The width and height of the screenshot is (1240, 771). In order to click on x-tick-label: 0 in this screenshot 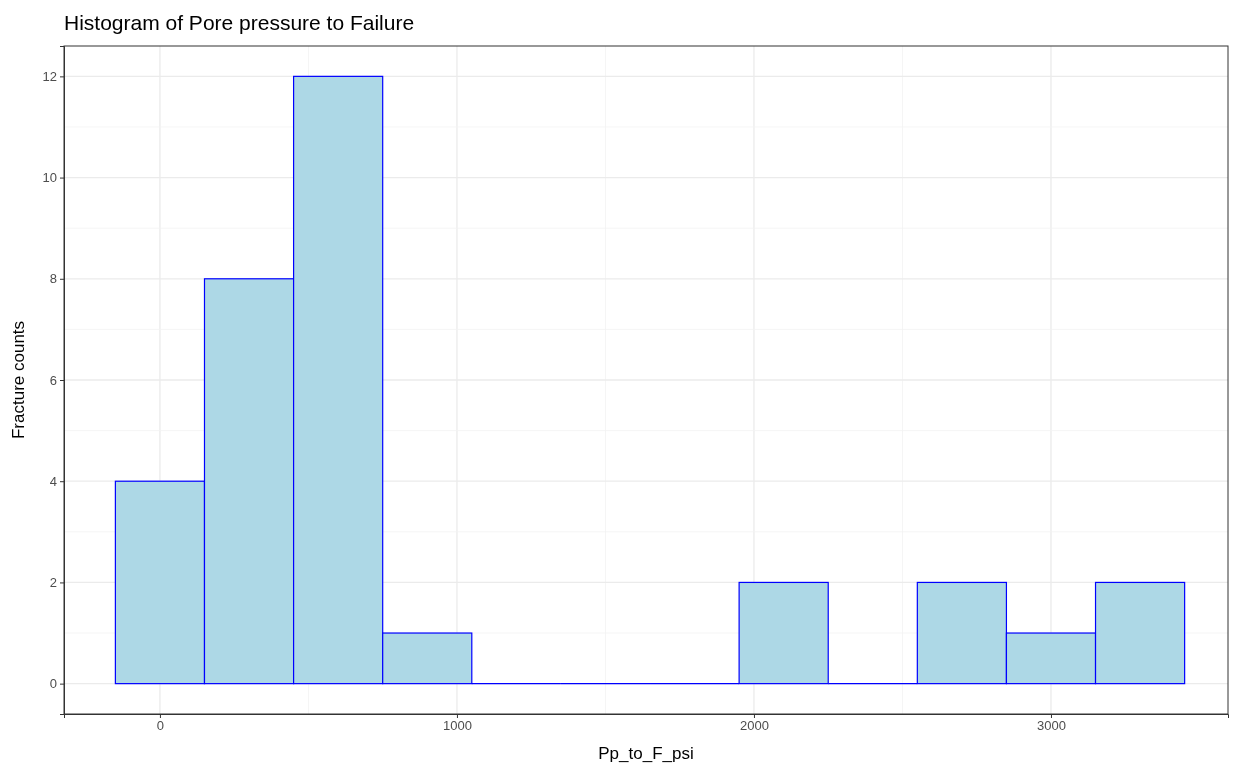, I will do `click(160, 726)`.